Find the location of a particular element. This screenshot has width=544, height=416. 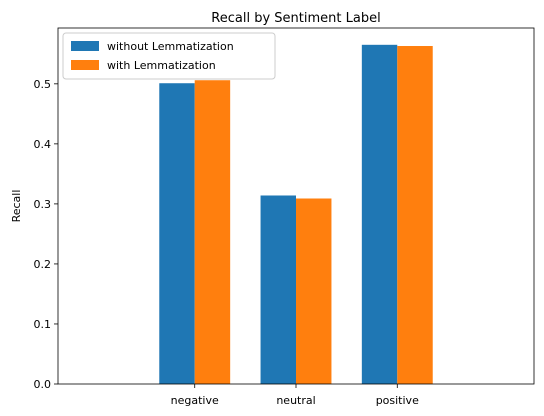

legend-box is located at coordinates (169, 56).